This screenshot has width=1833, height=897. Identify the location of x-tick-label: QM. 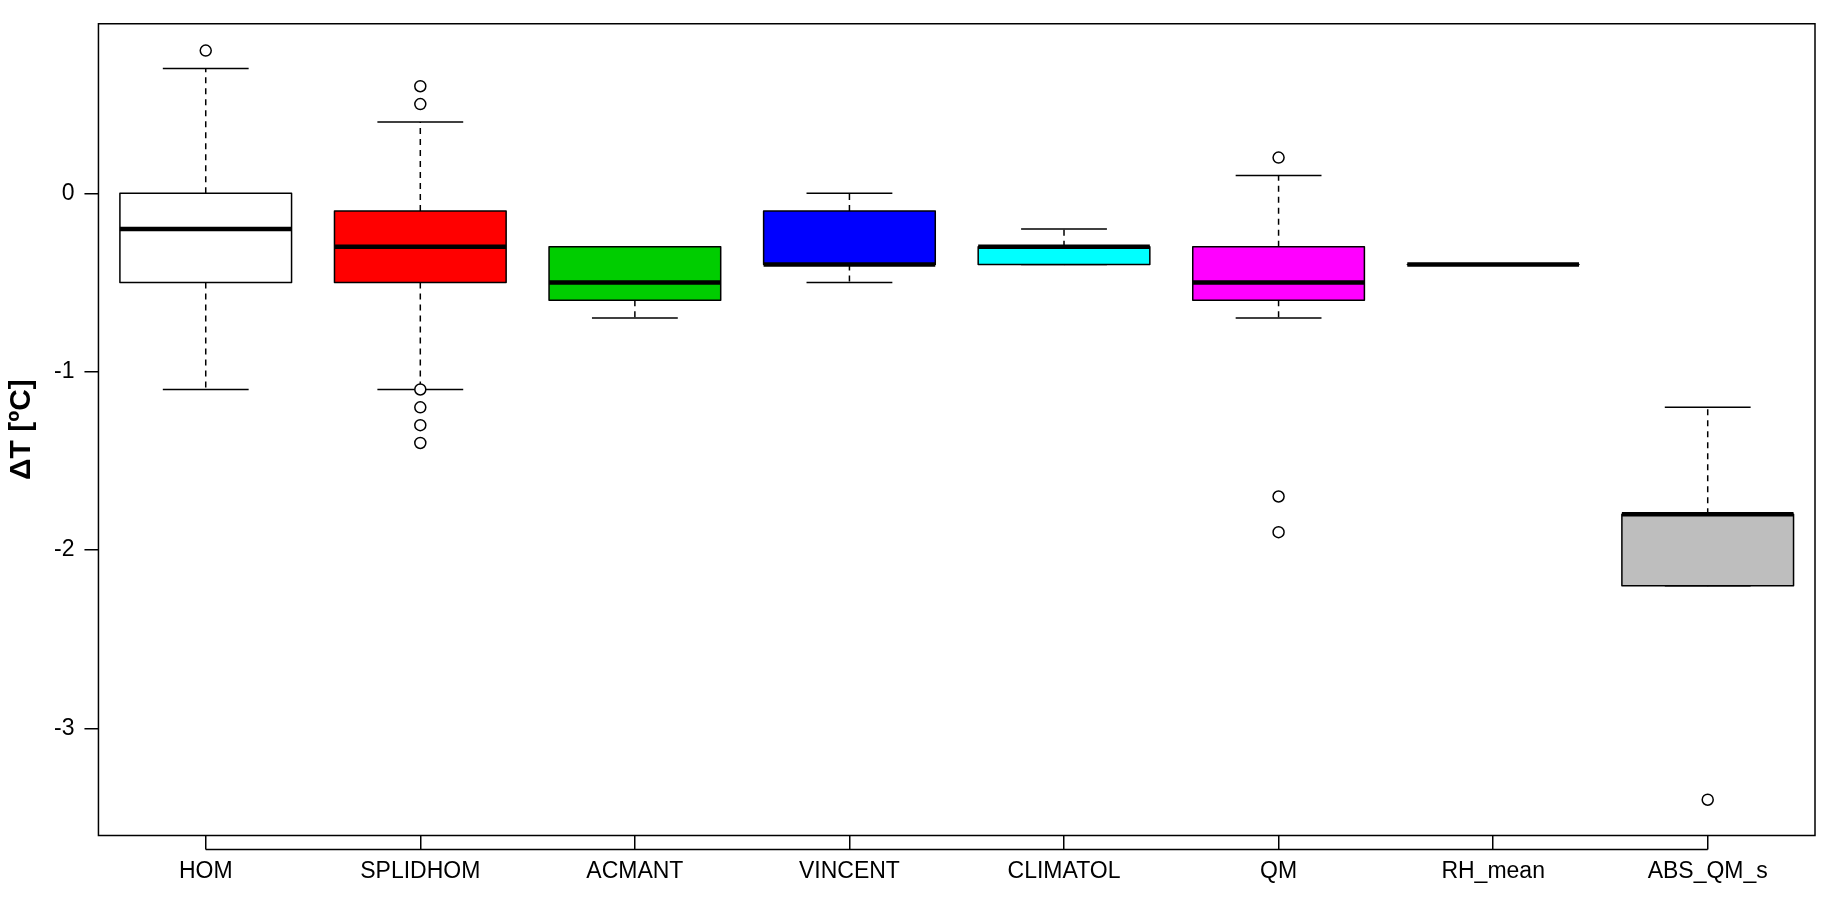
(1279, 869).